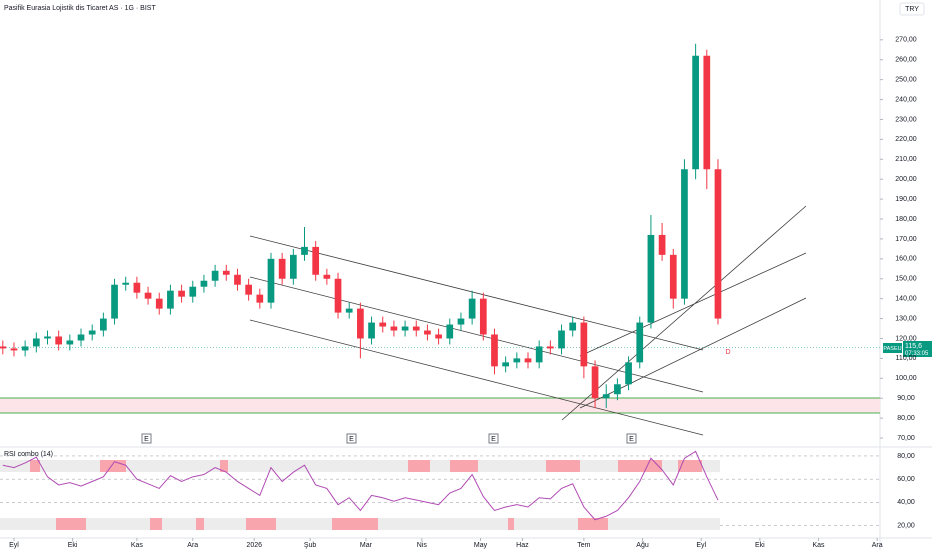 This screenshot has height=555, width=932. Describe the element at coordinates (727, 352) in the screenshot. I see `event-label: D` at that location.